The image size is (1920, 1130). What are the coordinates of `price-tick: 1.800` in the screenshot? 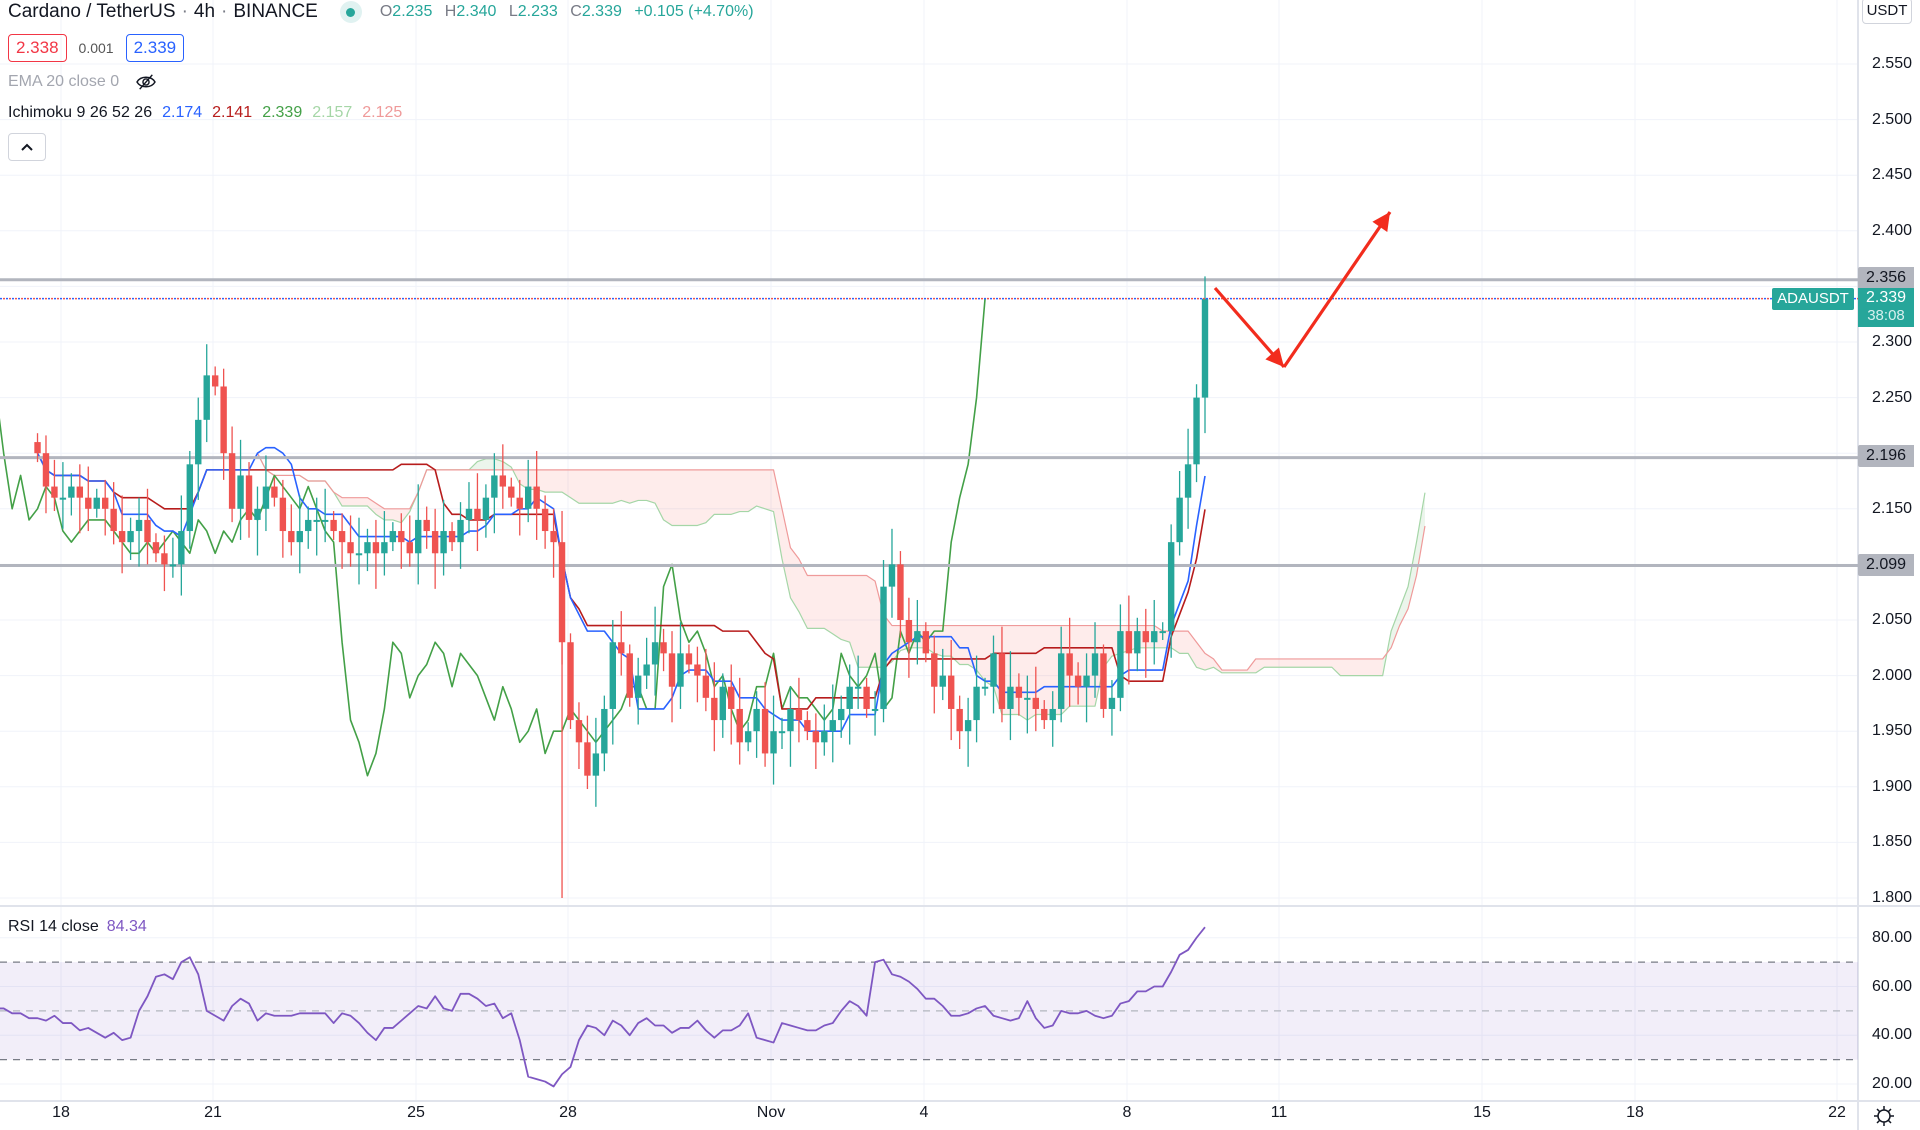 It's located at (1891, 897).